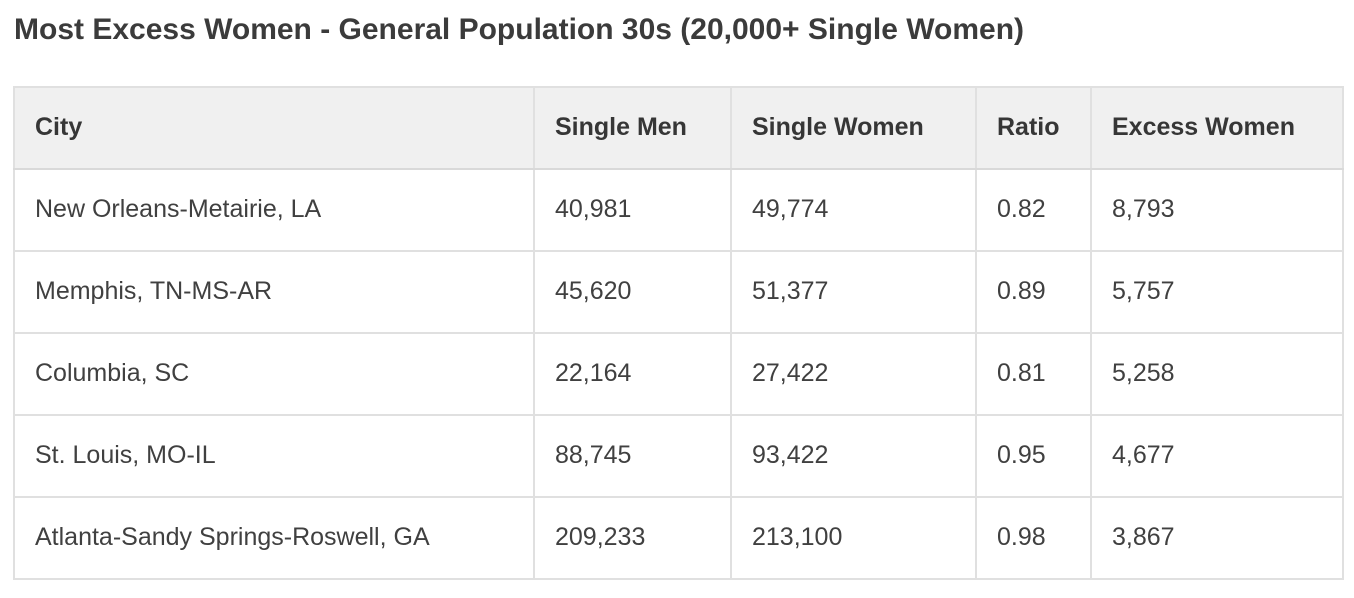 Image resolution: width=1354 pixels, height=598 pixels. Describe the element at coordinates (1033, 291) in the screenshot. I see `ratio-cell: 0.89` at that location.